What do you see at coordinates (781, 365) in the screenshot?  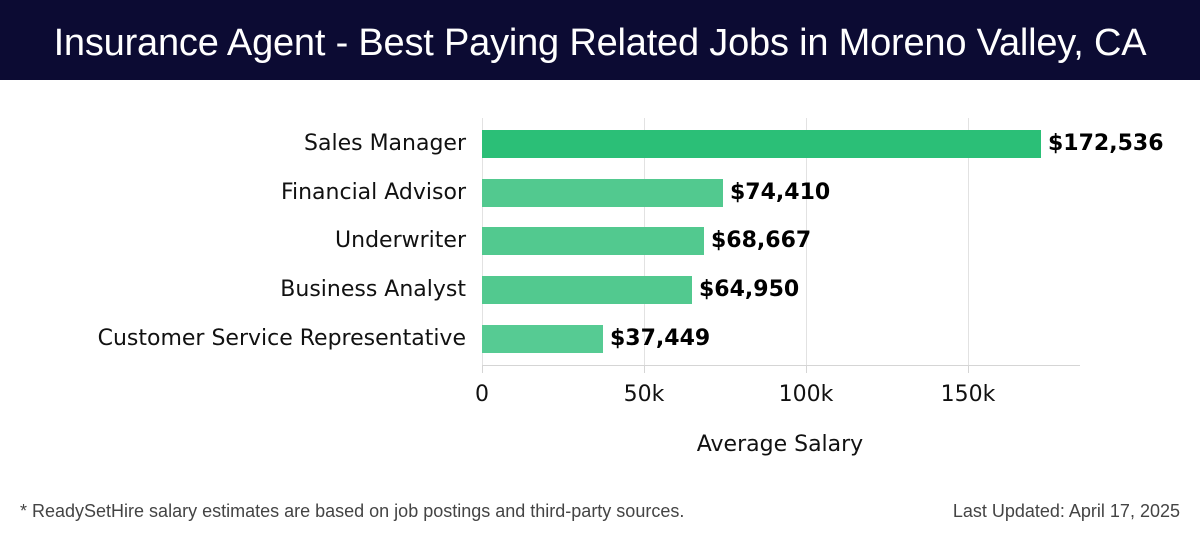 I see `x-axis-line` at bounding box center [781, 365].